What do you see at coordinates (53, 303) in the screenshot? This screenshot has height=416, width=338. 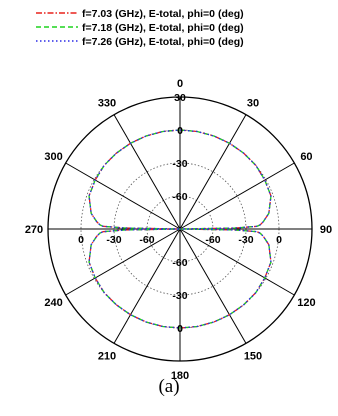 I see `angle-tick-label: 240` at bounding box center [53, 303].